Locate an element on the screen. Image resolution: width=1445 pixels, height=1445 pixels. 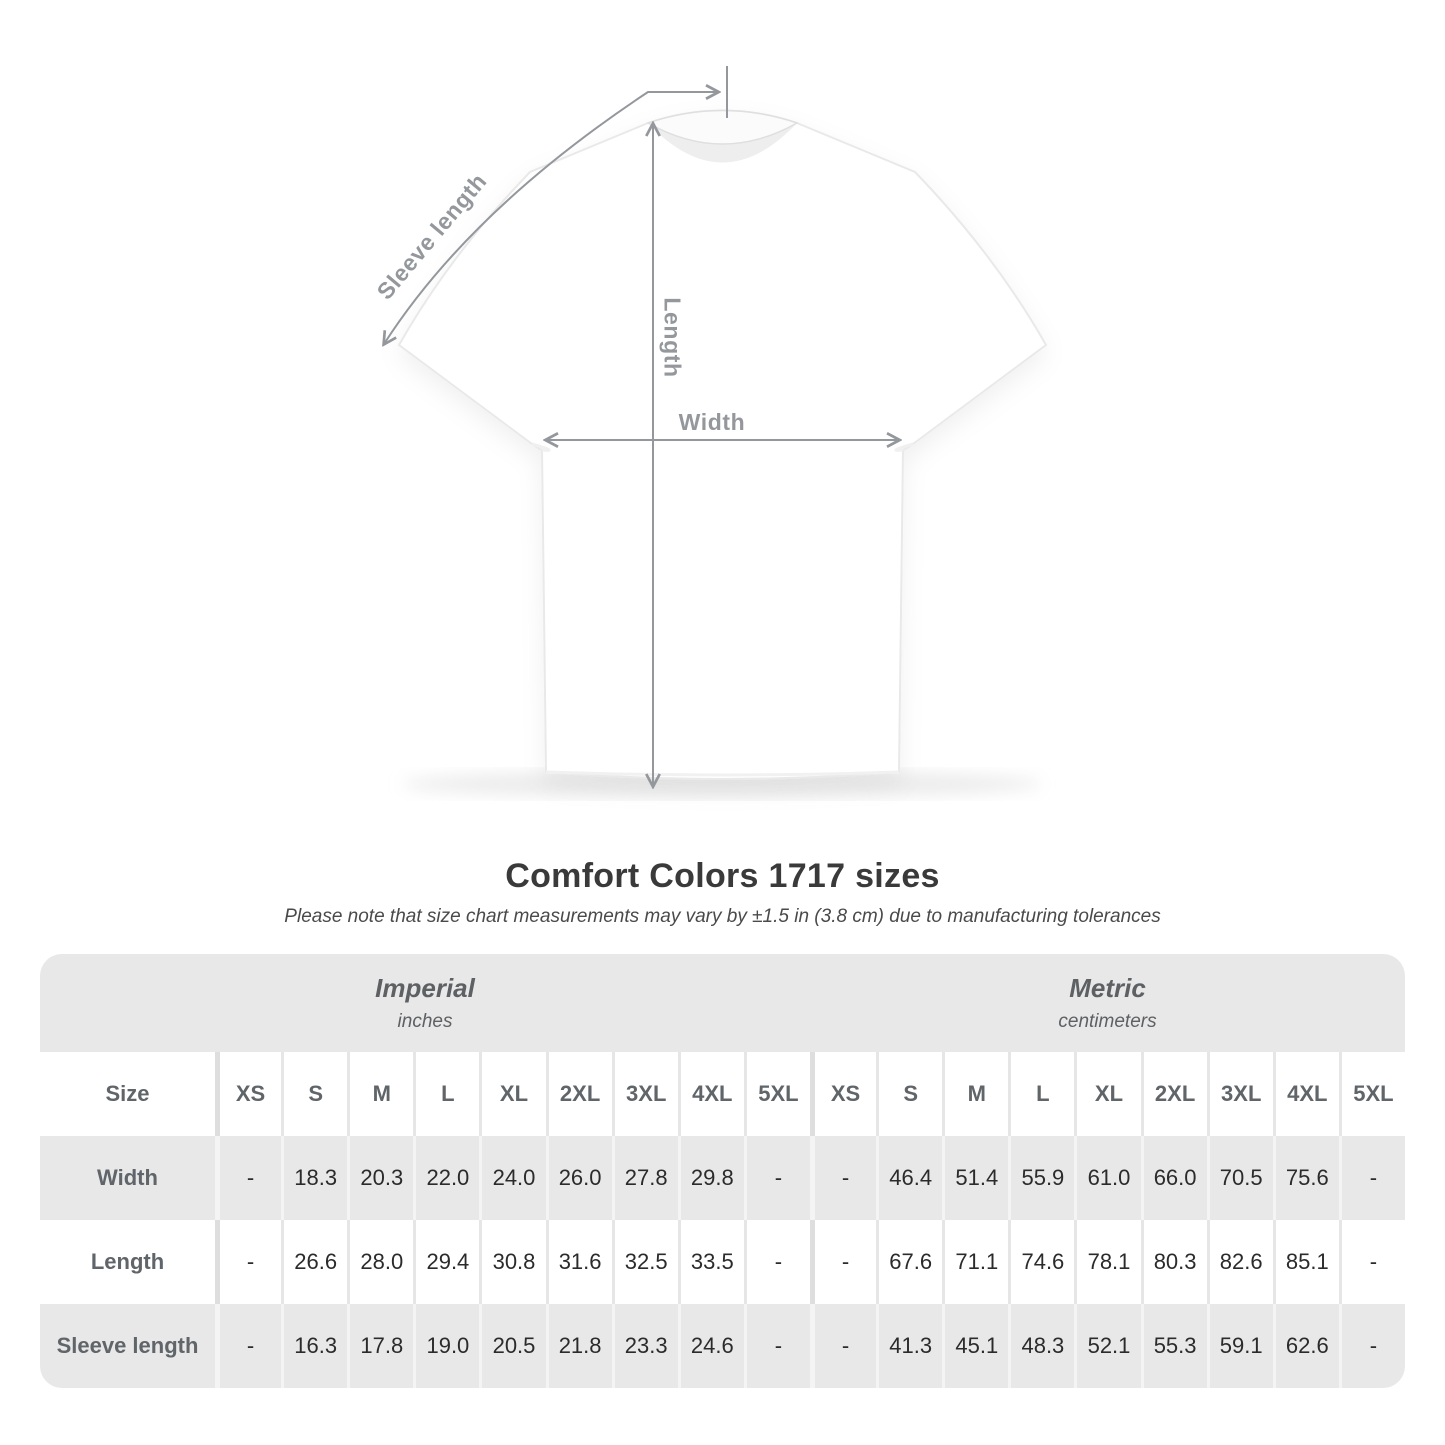
row-label-length: Length is located at coordinates (127, 1262).